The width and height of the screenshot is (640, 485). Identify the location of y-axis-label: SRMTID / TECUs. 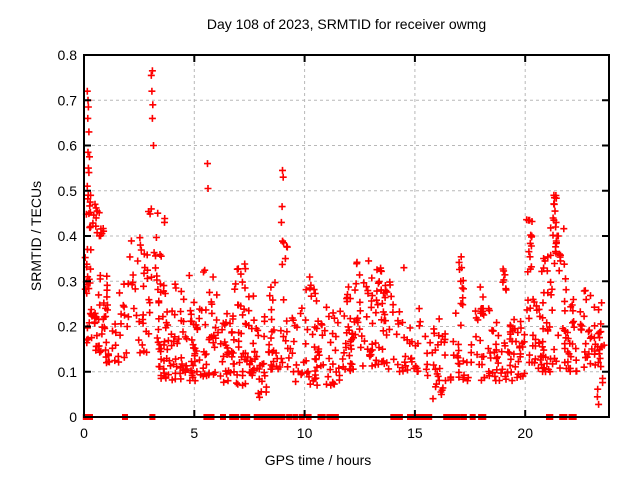
(36, 236).